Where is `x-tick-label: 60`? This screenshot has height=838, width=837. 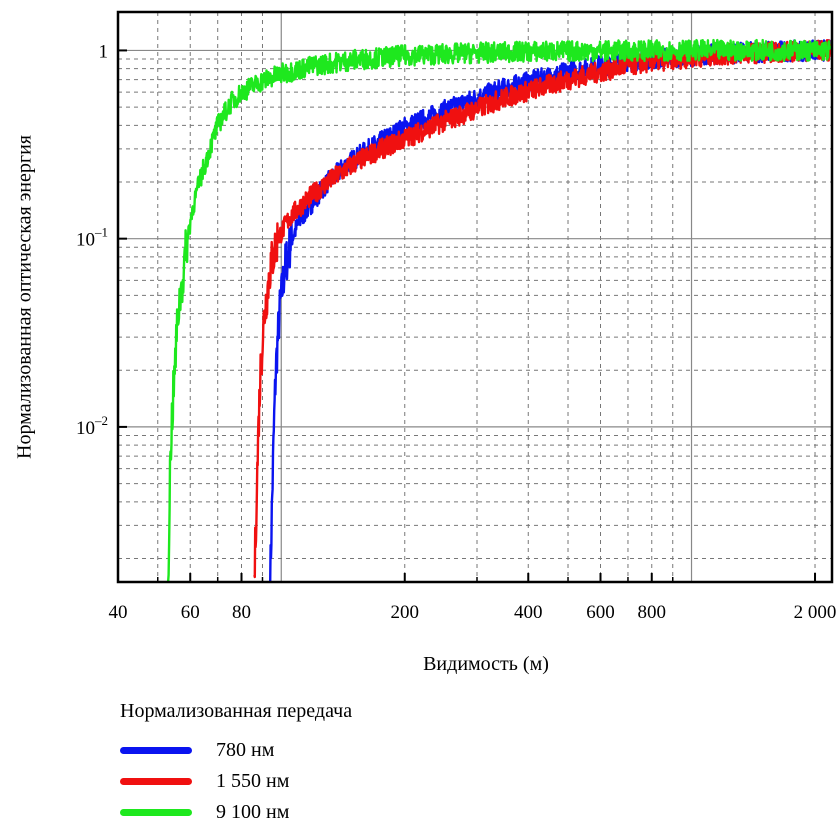 x-tick-label: 60 is located at coordinates (190, 612).